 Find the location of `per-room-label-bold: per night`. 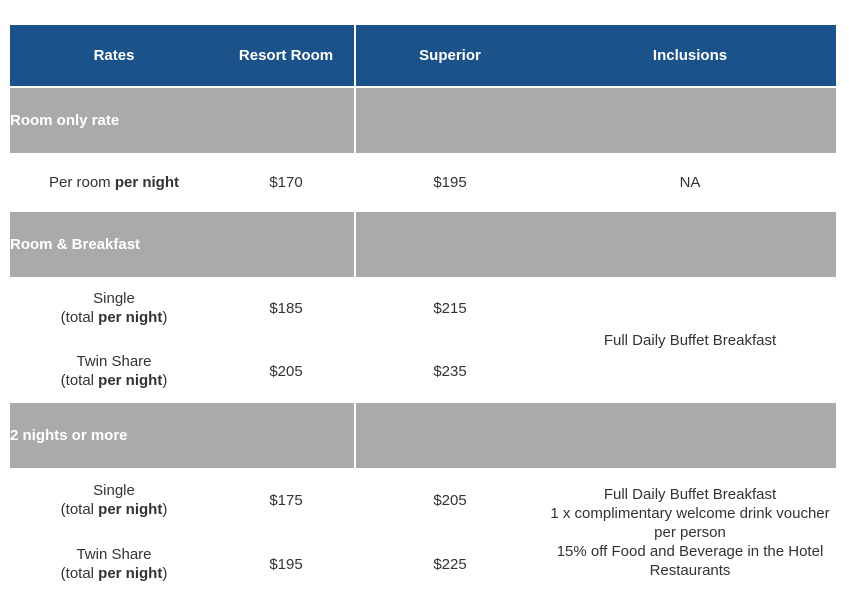

per-room-label-bold: per night is located at coordinates (147, 182).